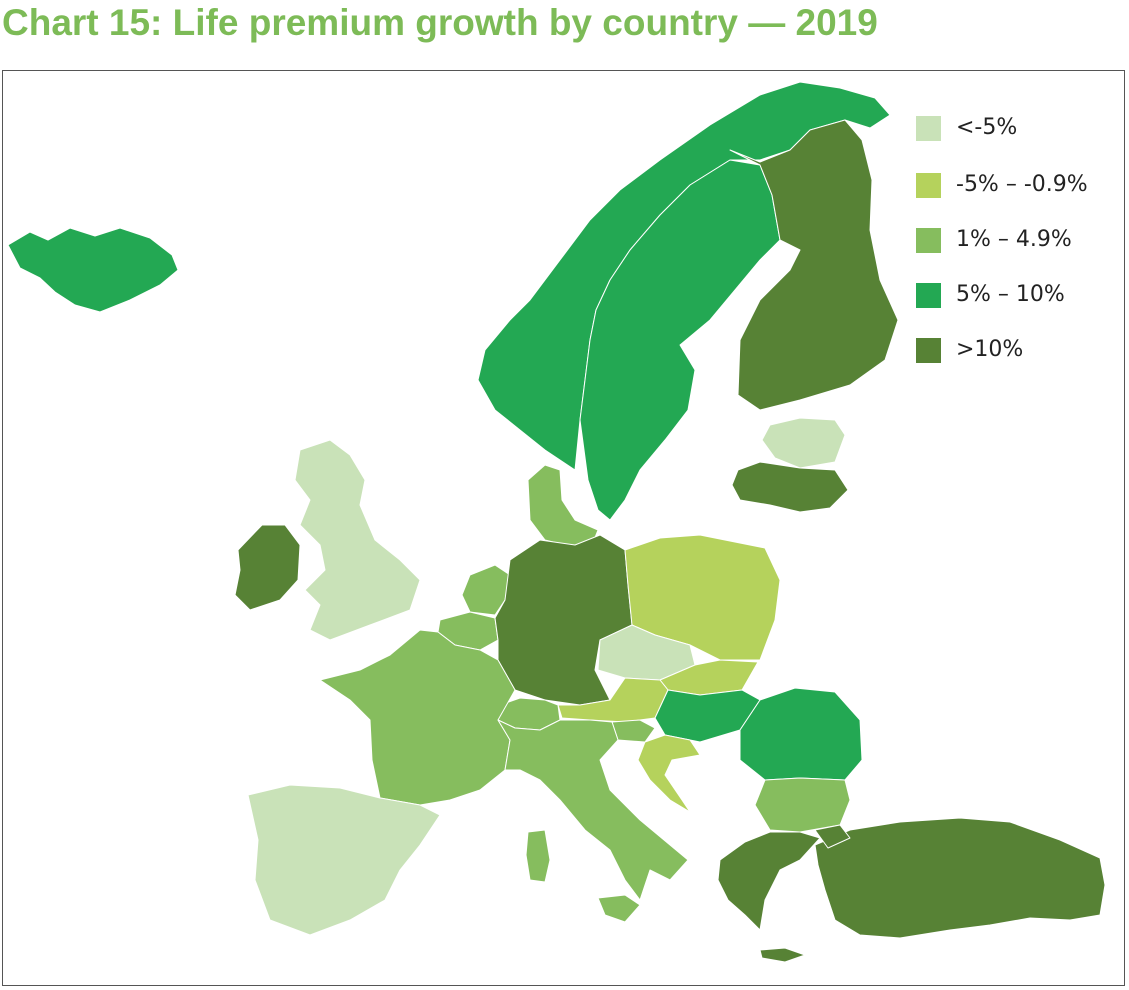 The width and height of the screenshot is (1129, 990). What do you see at coordinates (928, 128) in the screenshot?
I see `legend-swatch-lt-minus5` at bounding box center [928, 128].